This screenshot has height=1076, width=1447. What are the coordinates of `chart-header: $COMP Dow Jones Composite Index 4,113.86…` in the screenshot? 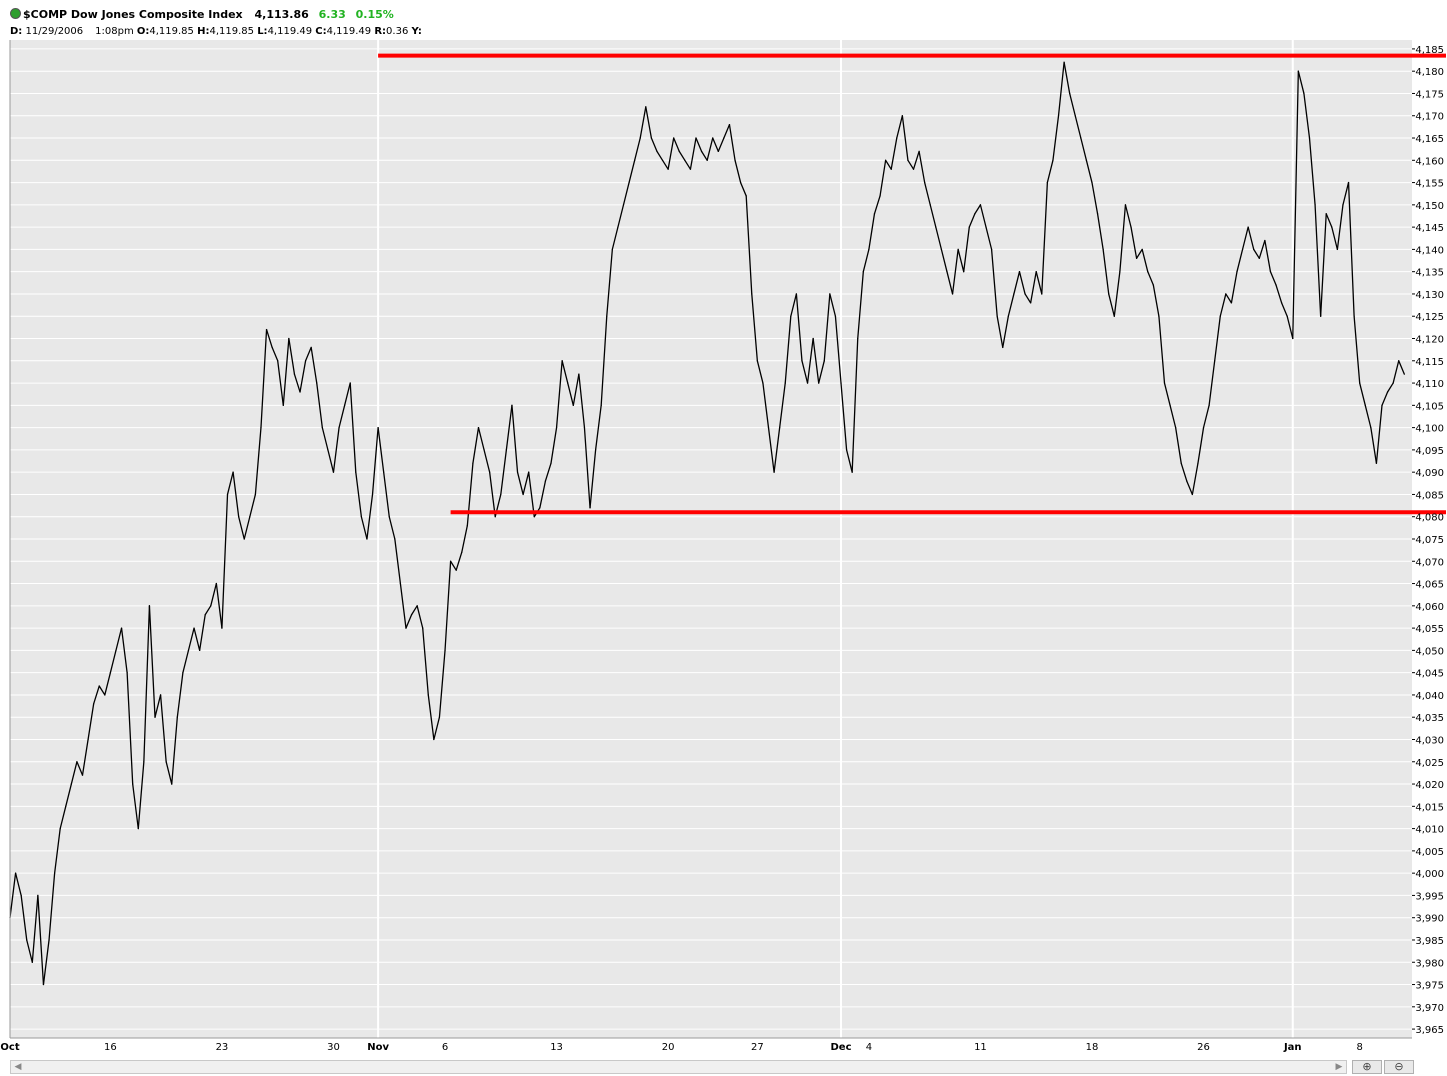 It's located at (728, 23).